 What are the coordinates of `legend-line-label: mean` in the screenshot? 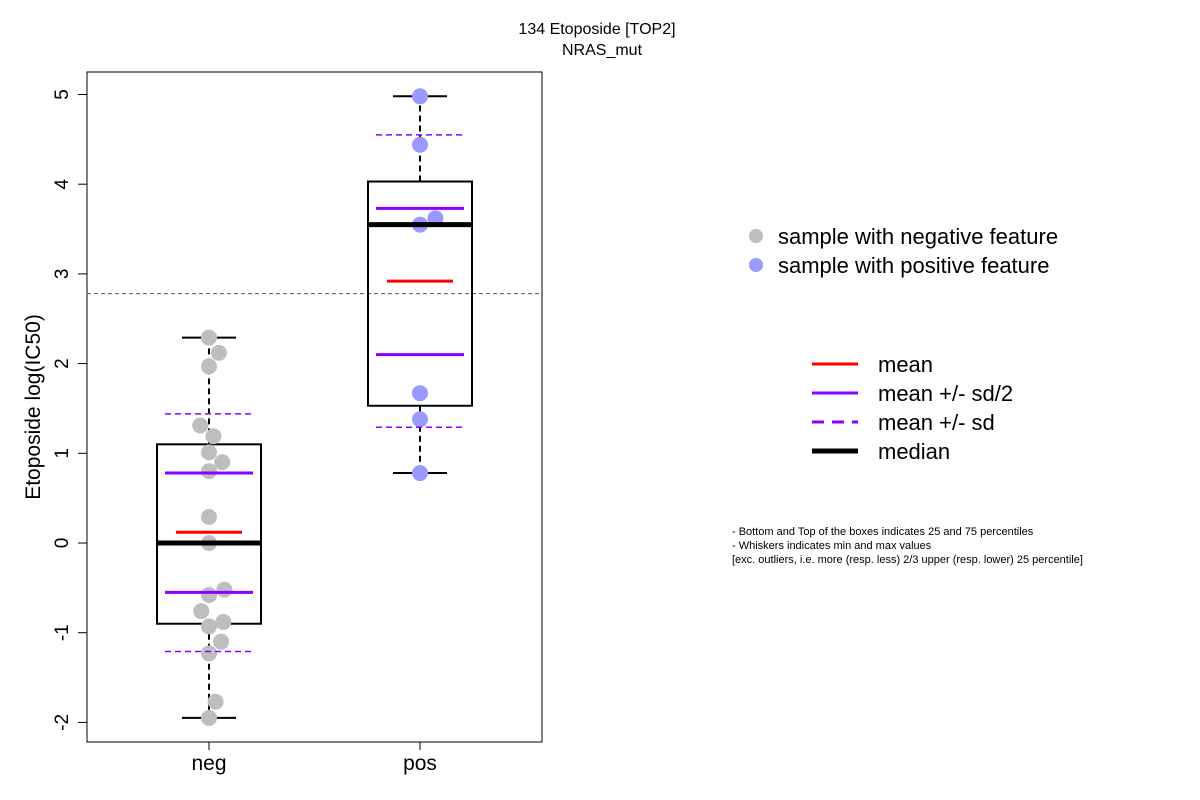 It's located at (905, 364).